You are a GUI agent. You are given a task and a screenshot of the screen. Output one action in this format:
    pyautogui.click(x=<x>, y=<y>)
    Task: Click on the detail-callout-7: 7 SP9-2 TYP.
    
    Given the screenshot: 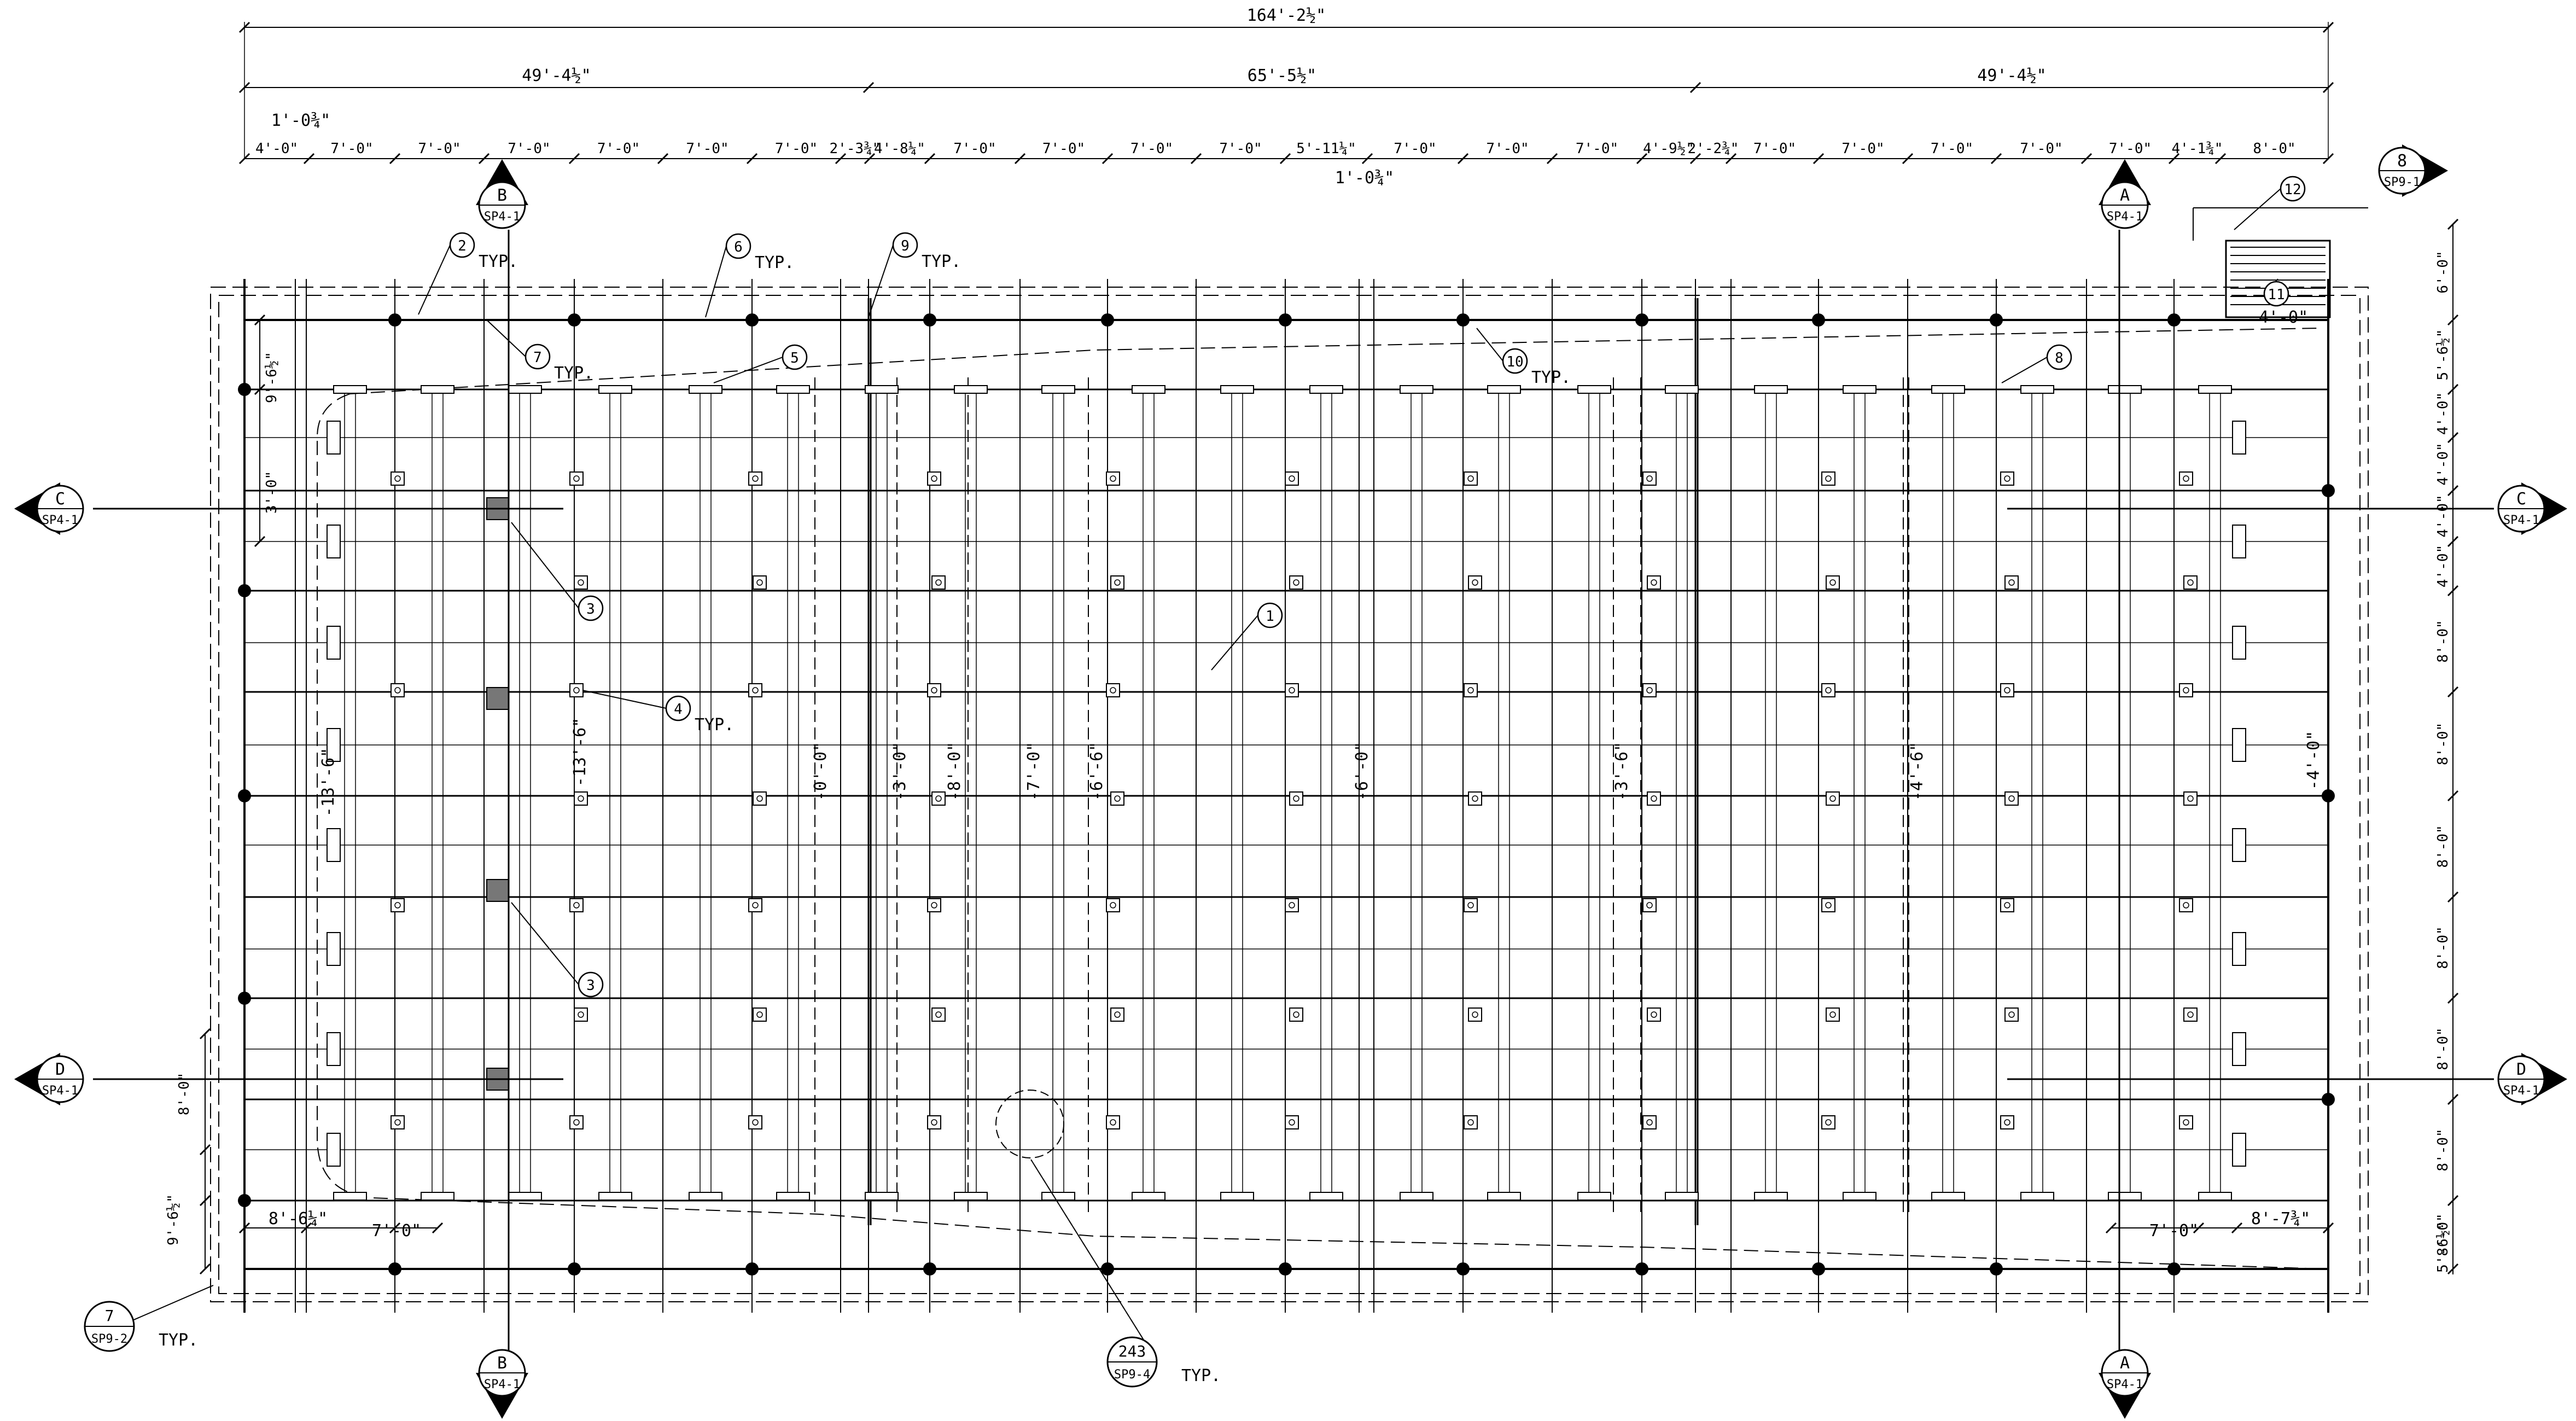 What is the action you would take?
    pyautogui.click(x=149, y=1318)
    